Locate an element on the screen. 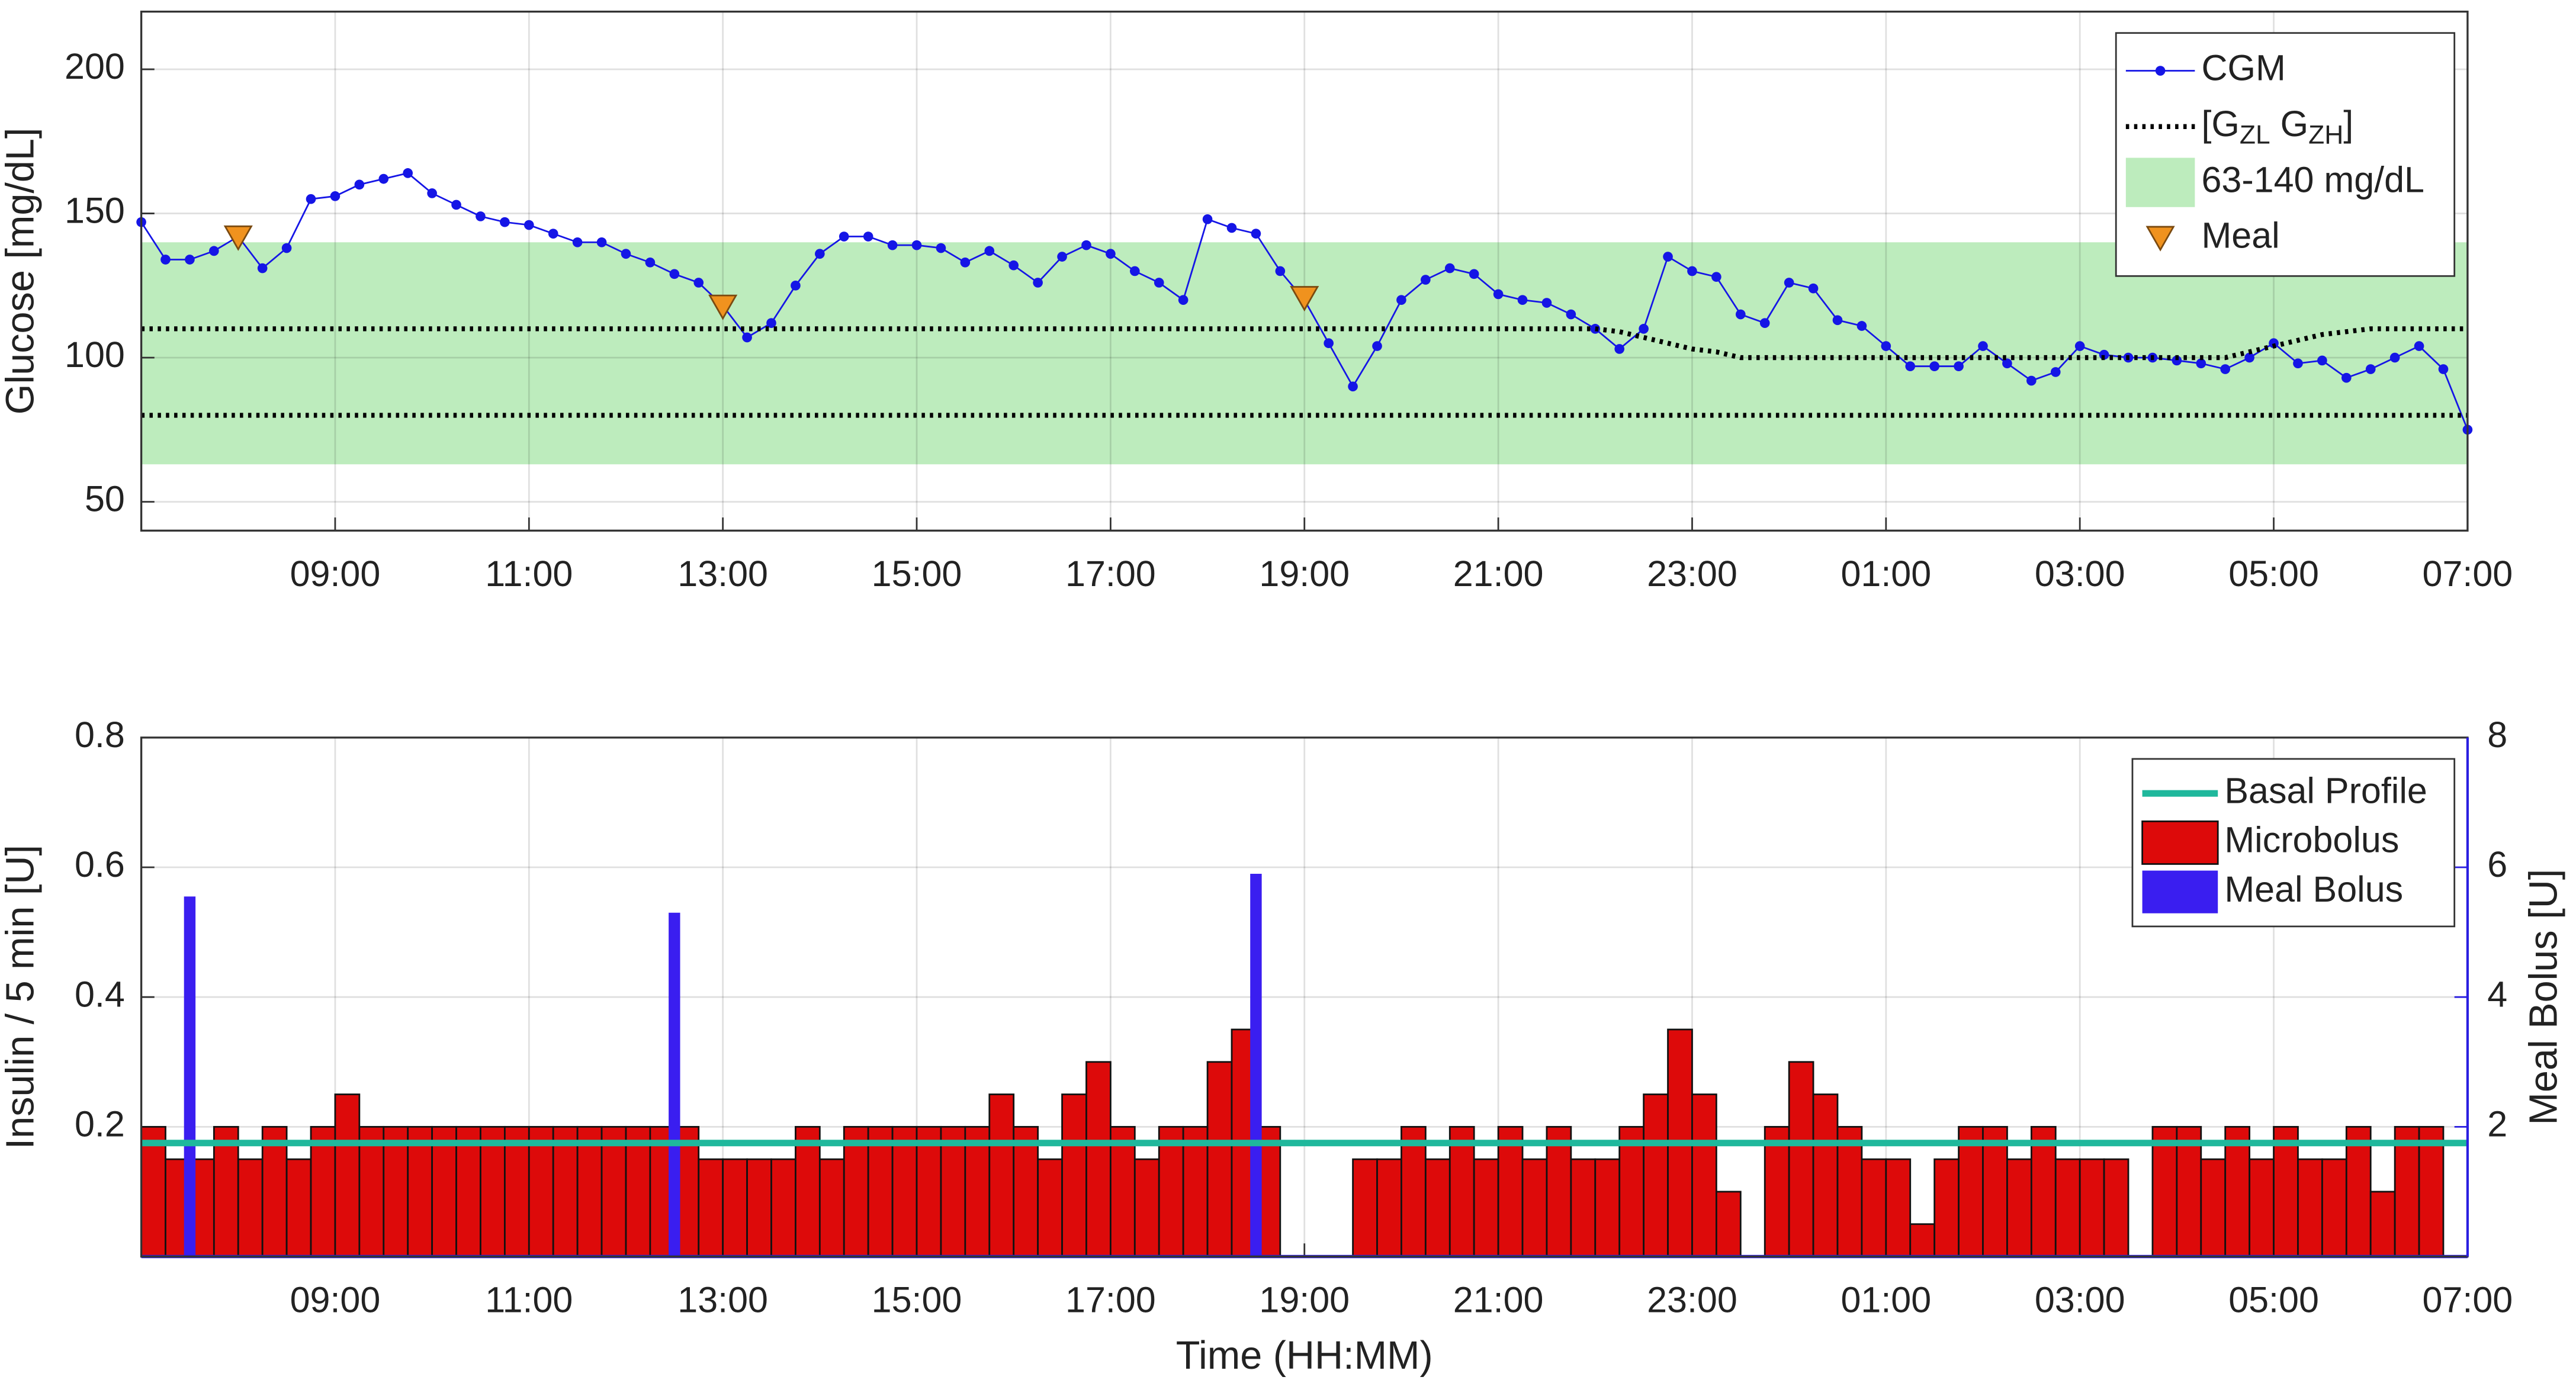  x-tick-label: 17:00 is located at coordinates (1110, 574).